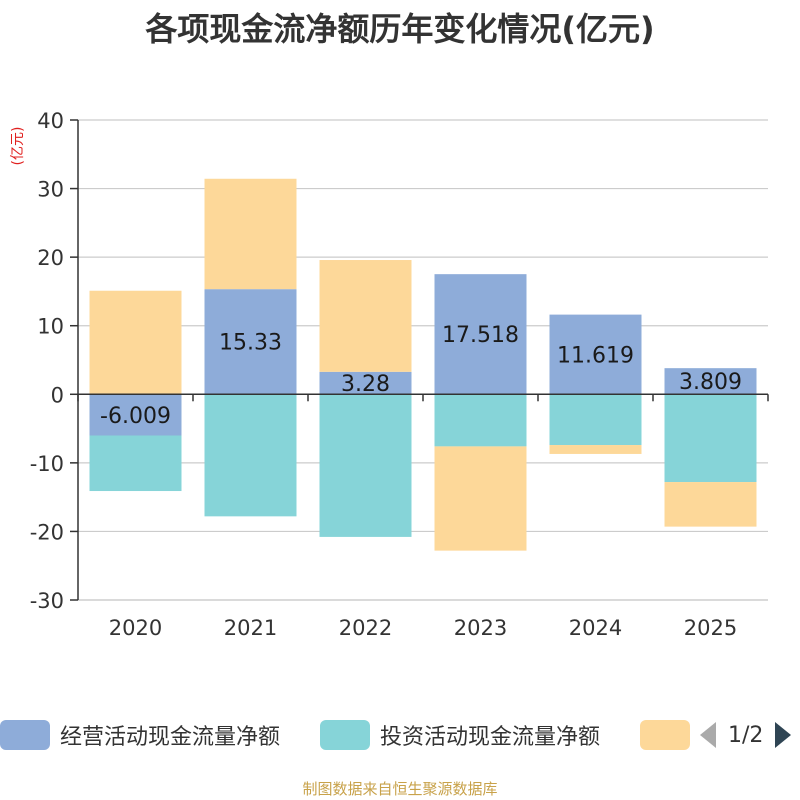  I want to click on data-label: 3.809, so click(710, 382).